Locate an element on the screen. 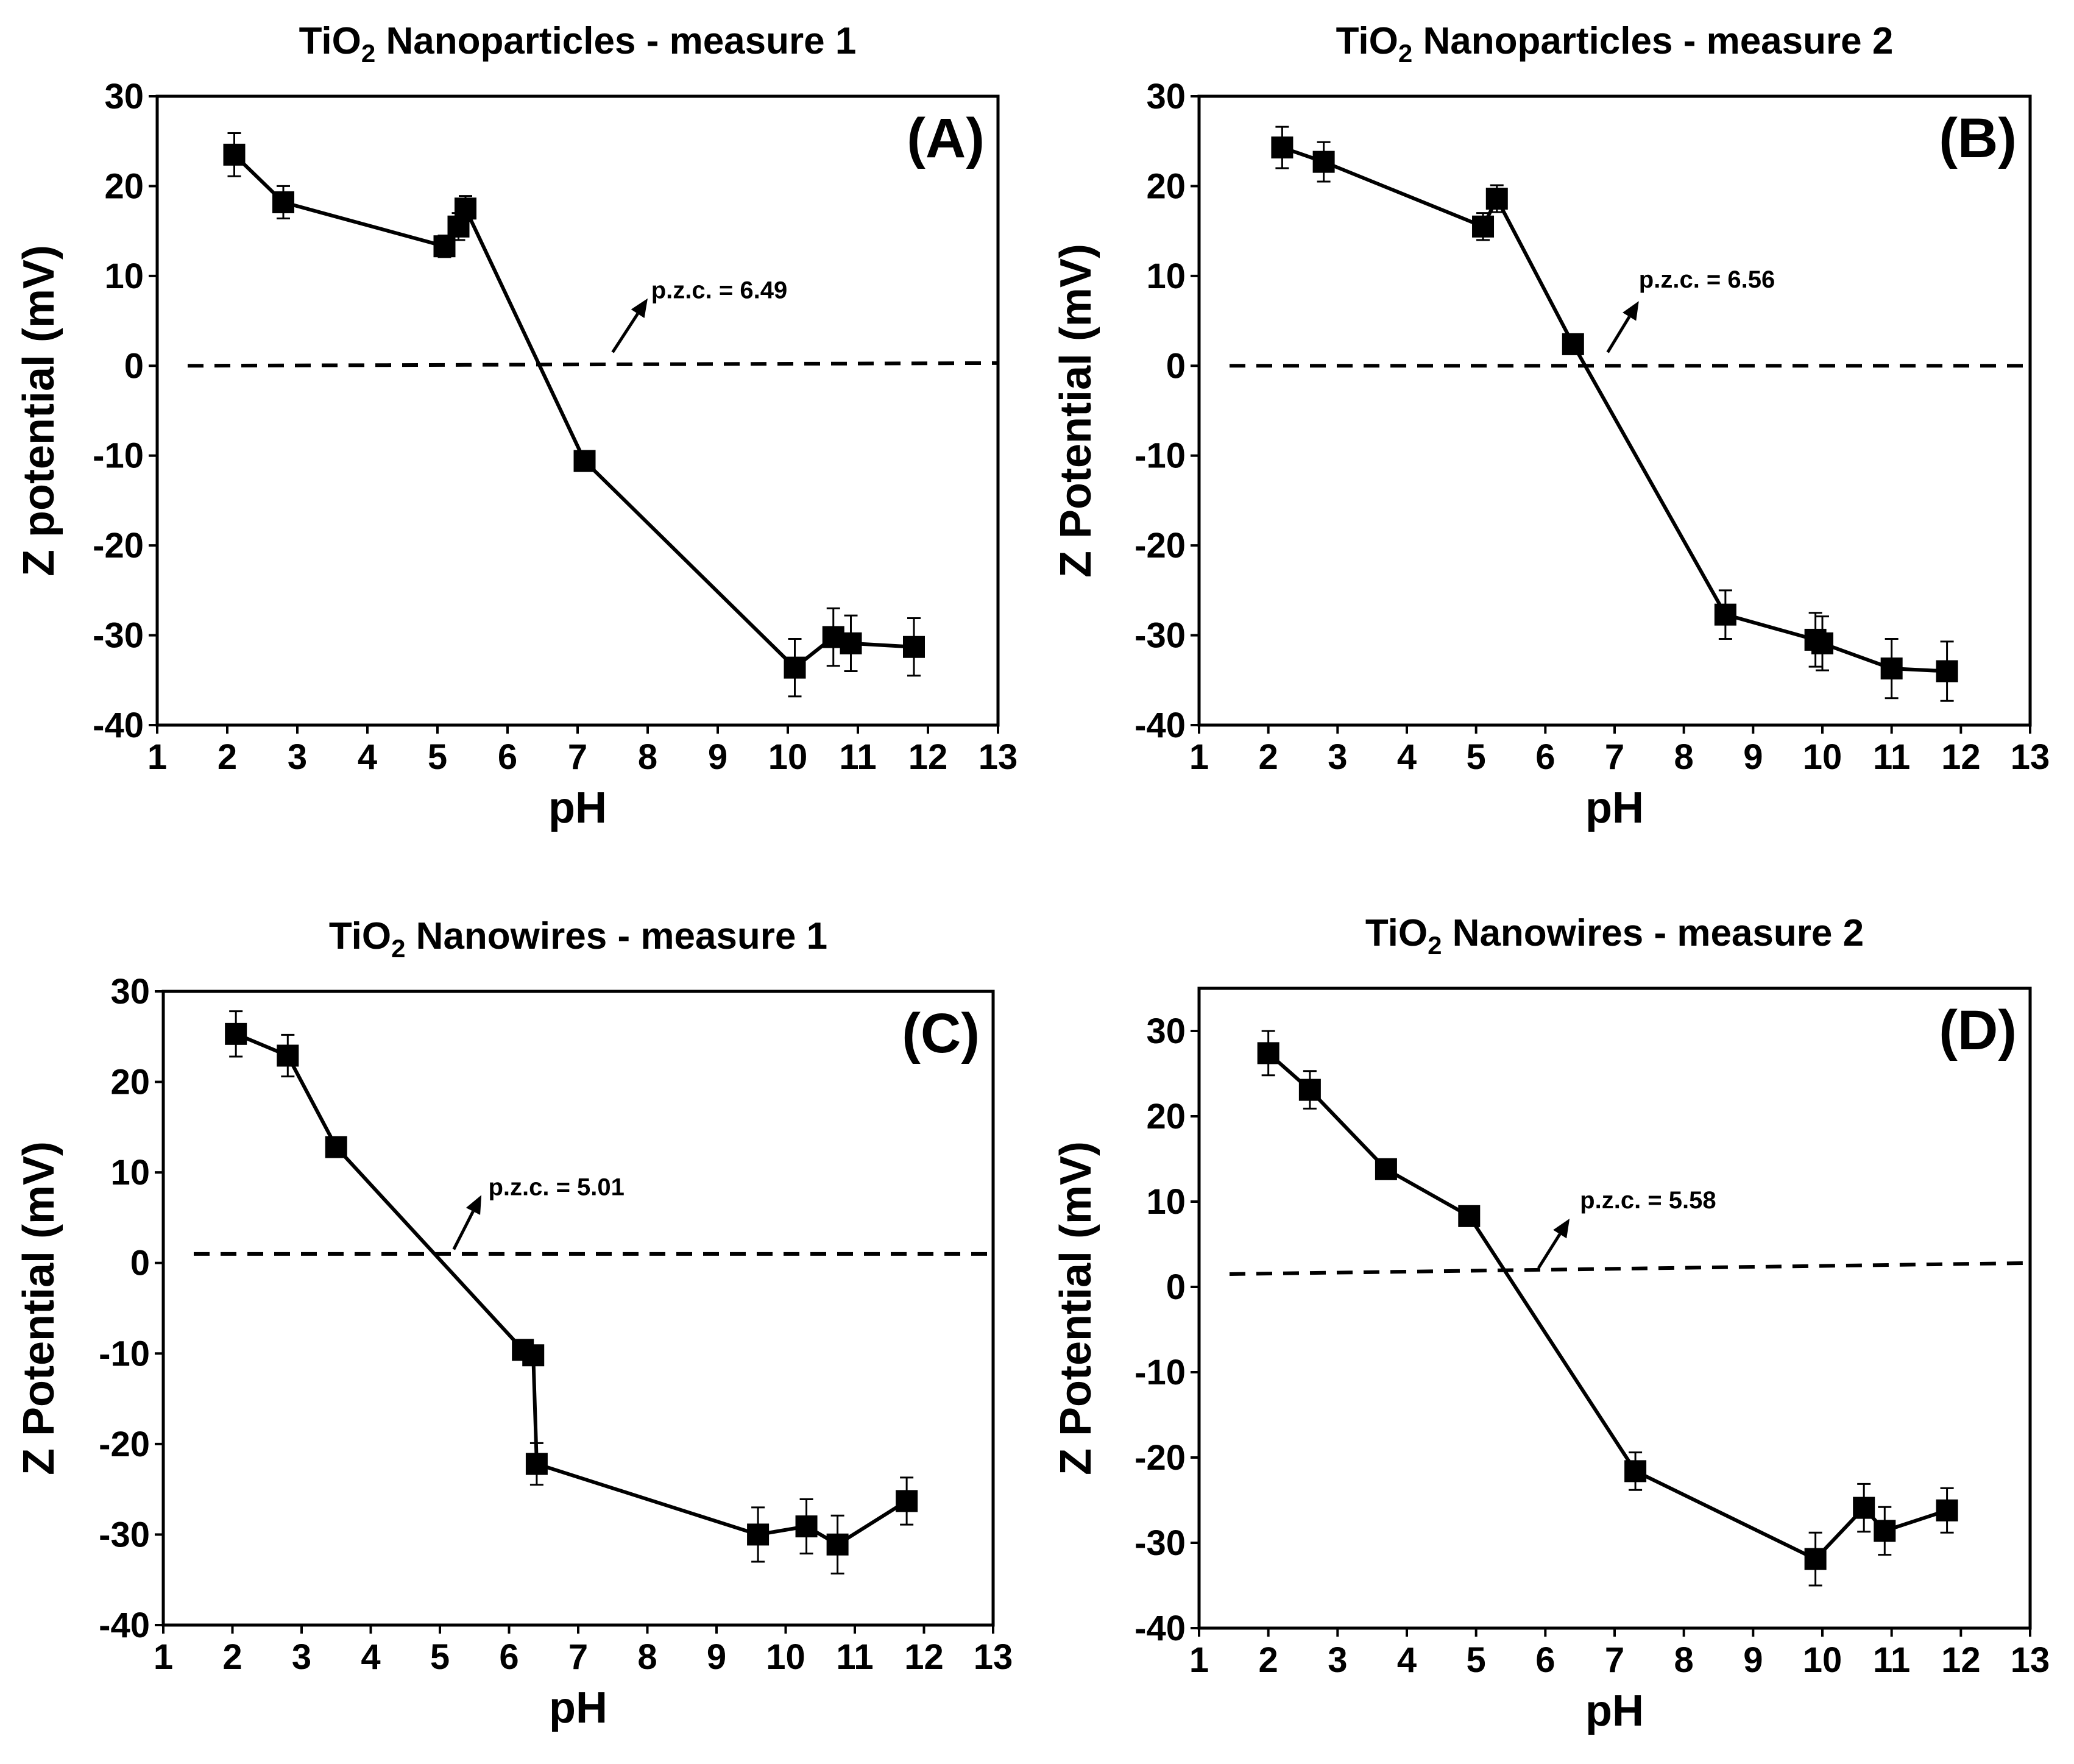 Image resolution: width=2074 pixels, height=1764 pixels. chart-title: TiO2 Nanoparticles - measure 2 is located at coordinates (1615, 44).